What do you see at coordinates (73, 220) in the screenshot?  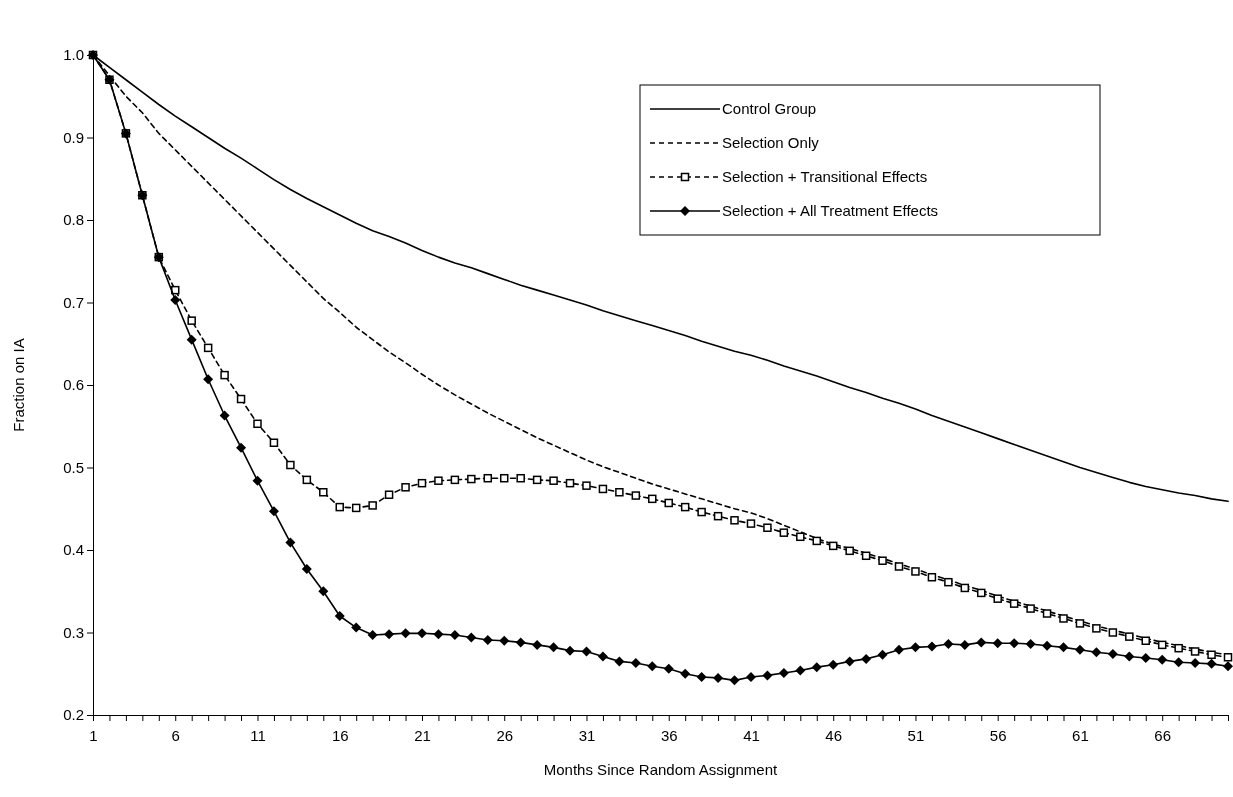 I see `y-tick-label: 0.8` at bounding box center [73, 220].